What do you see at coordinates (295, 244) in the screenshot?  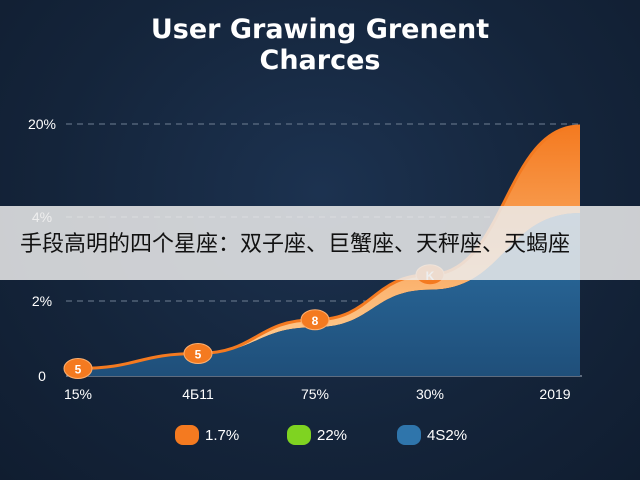 I see `overlay-banner-text: 手段高明的四个星座：双子座、巨蟹座、天秤座、天蝎座` at bounding box center [295, 244].